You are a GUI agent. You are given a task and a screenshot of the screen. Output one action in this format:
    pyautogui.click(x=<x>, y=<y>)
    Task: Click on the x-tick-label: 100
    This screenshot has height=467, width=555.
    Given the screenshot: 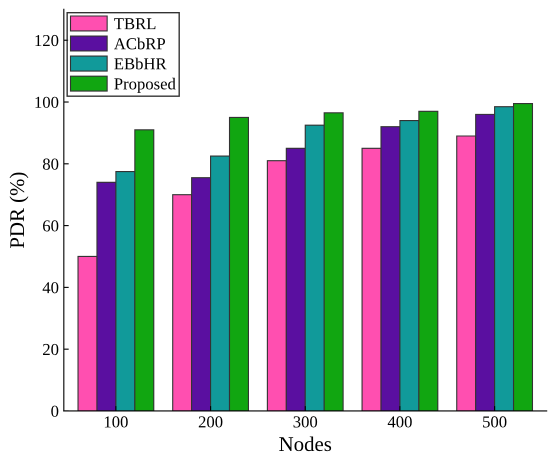 What is the action you would take?
    pyautogui.click(x=116, y=422)
    